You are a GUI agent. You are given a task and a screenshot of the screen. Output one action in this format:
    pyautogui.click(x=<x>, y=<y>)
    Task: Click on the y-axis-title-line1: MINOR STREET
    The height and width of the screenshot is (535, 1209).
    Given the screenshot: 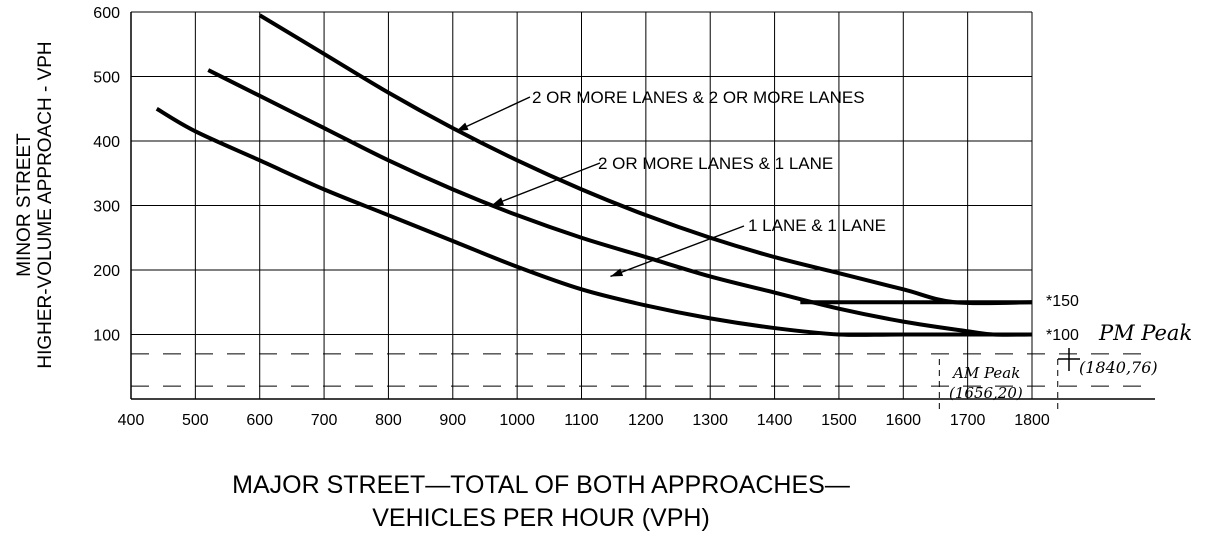 What is the action you would take?
    pyautogui.click(x=24, y=205)
    